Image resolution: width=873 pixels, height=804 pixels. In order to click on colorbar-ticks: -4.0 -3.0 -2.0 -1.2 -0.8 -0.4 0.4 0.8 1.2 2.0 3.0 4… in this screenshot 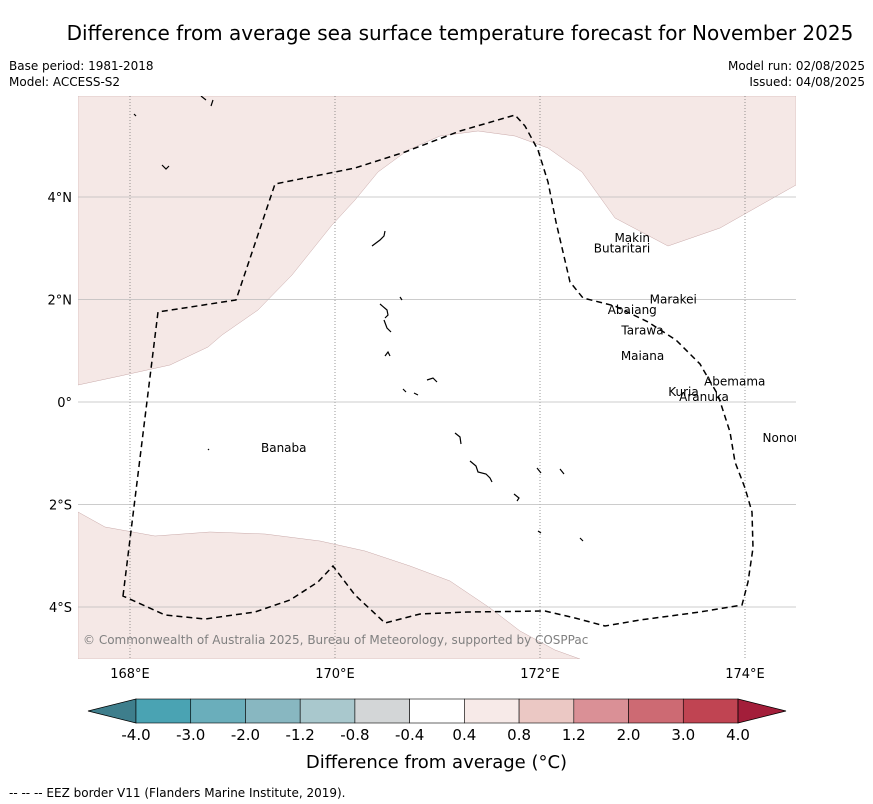, I will do `click(435, 735)`.